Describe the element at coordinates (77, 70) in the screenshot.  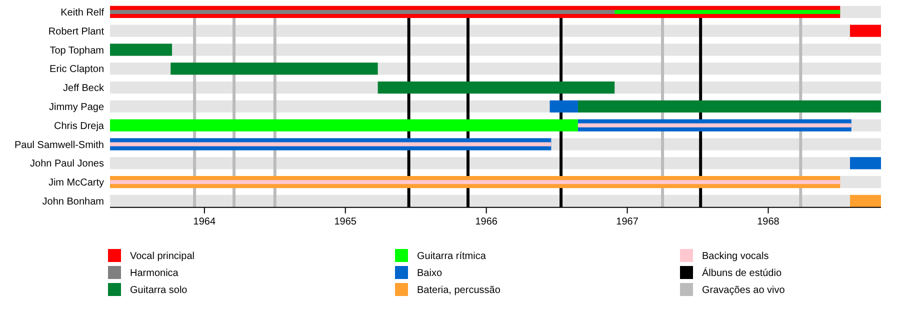
I see `y-tick-label: Eric Clapton` at that location.